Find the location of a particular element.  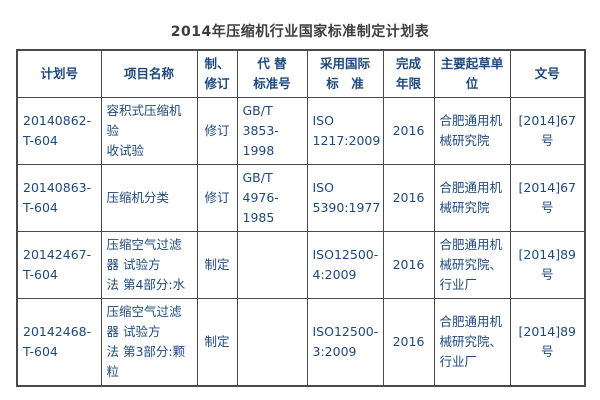

header-drafting-unit: 主要起草单 位 is located at coordinates (472, 73).